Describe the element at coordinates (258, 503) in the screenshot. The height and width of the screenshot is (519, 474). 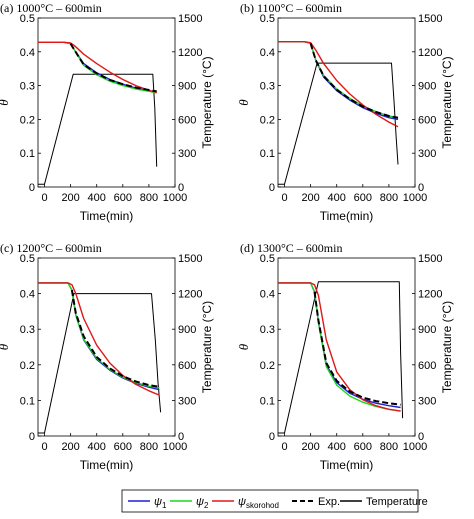
I see `legend-label: ψskorohod` at that location.